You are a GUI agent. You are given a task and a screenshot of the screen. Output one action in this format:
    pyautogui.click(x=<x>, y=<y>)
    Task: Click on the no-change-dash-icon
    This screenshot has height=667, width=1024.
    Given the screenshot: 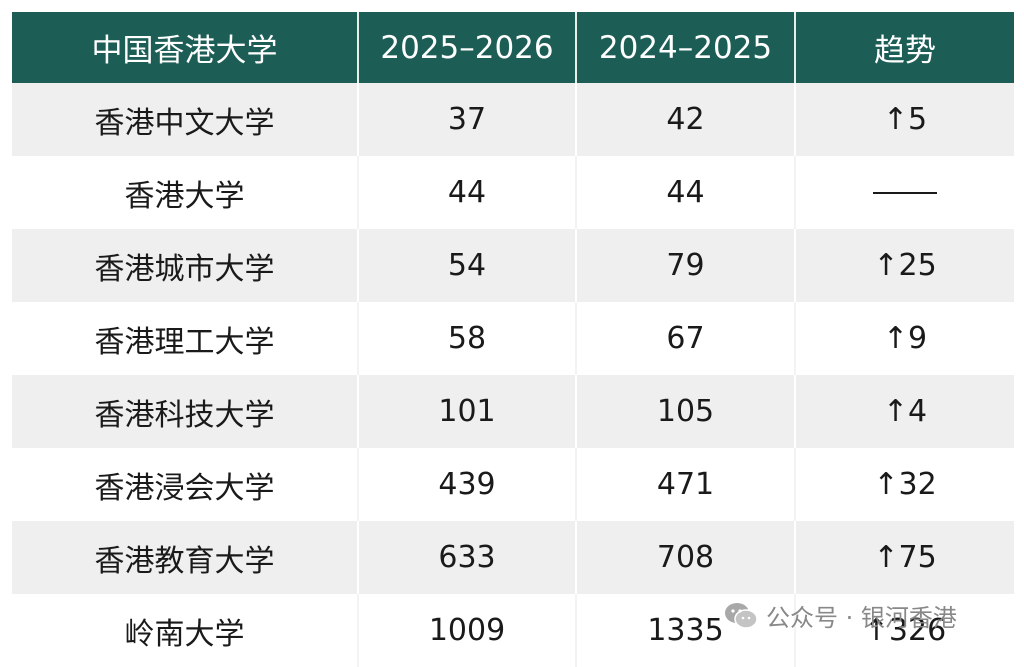 What is the action you would take?
    pyautogui.click(x=905, y=192)
    